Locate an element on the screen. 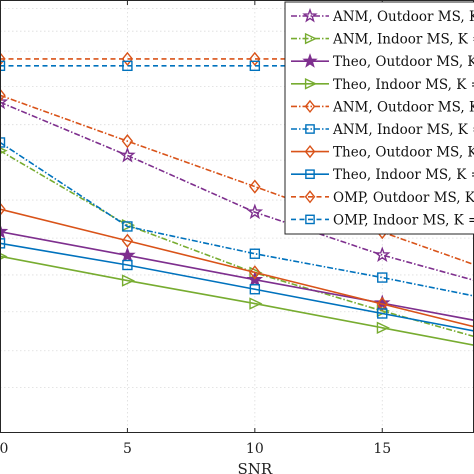 This screenshot has width=474, height=474. x-tick-label: 10 is located at coordinates (255, 449).